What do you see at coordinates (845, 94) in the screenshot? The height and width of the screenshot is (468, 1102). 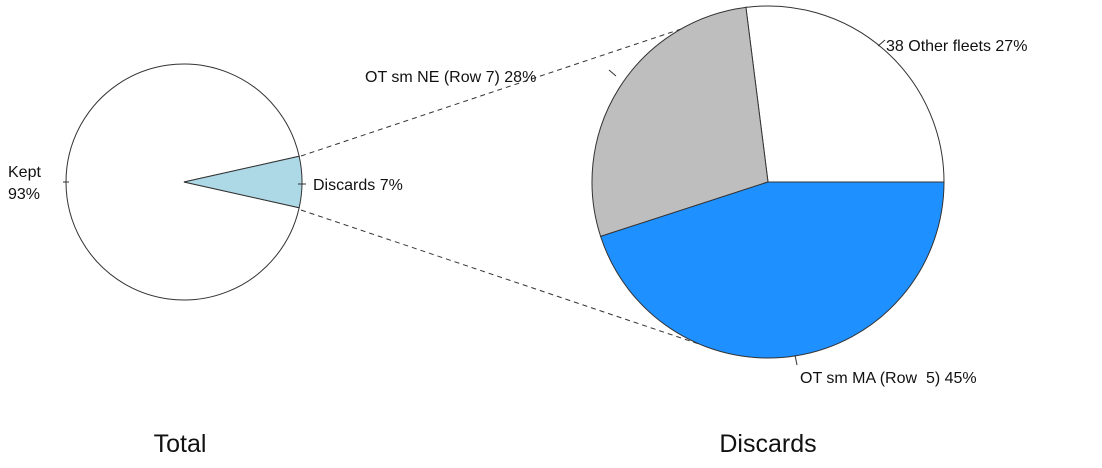 I see `slice-other-fleets` at bounding box center [845, 94].